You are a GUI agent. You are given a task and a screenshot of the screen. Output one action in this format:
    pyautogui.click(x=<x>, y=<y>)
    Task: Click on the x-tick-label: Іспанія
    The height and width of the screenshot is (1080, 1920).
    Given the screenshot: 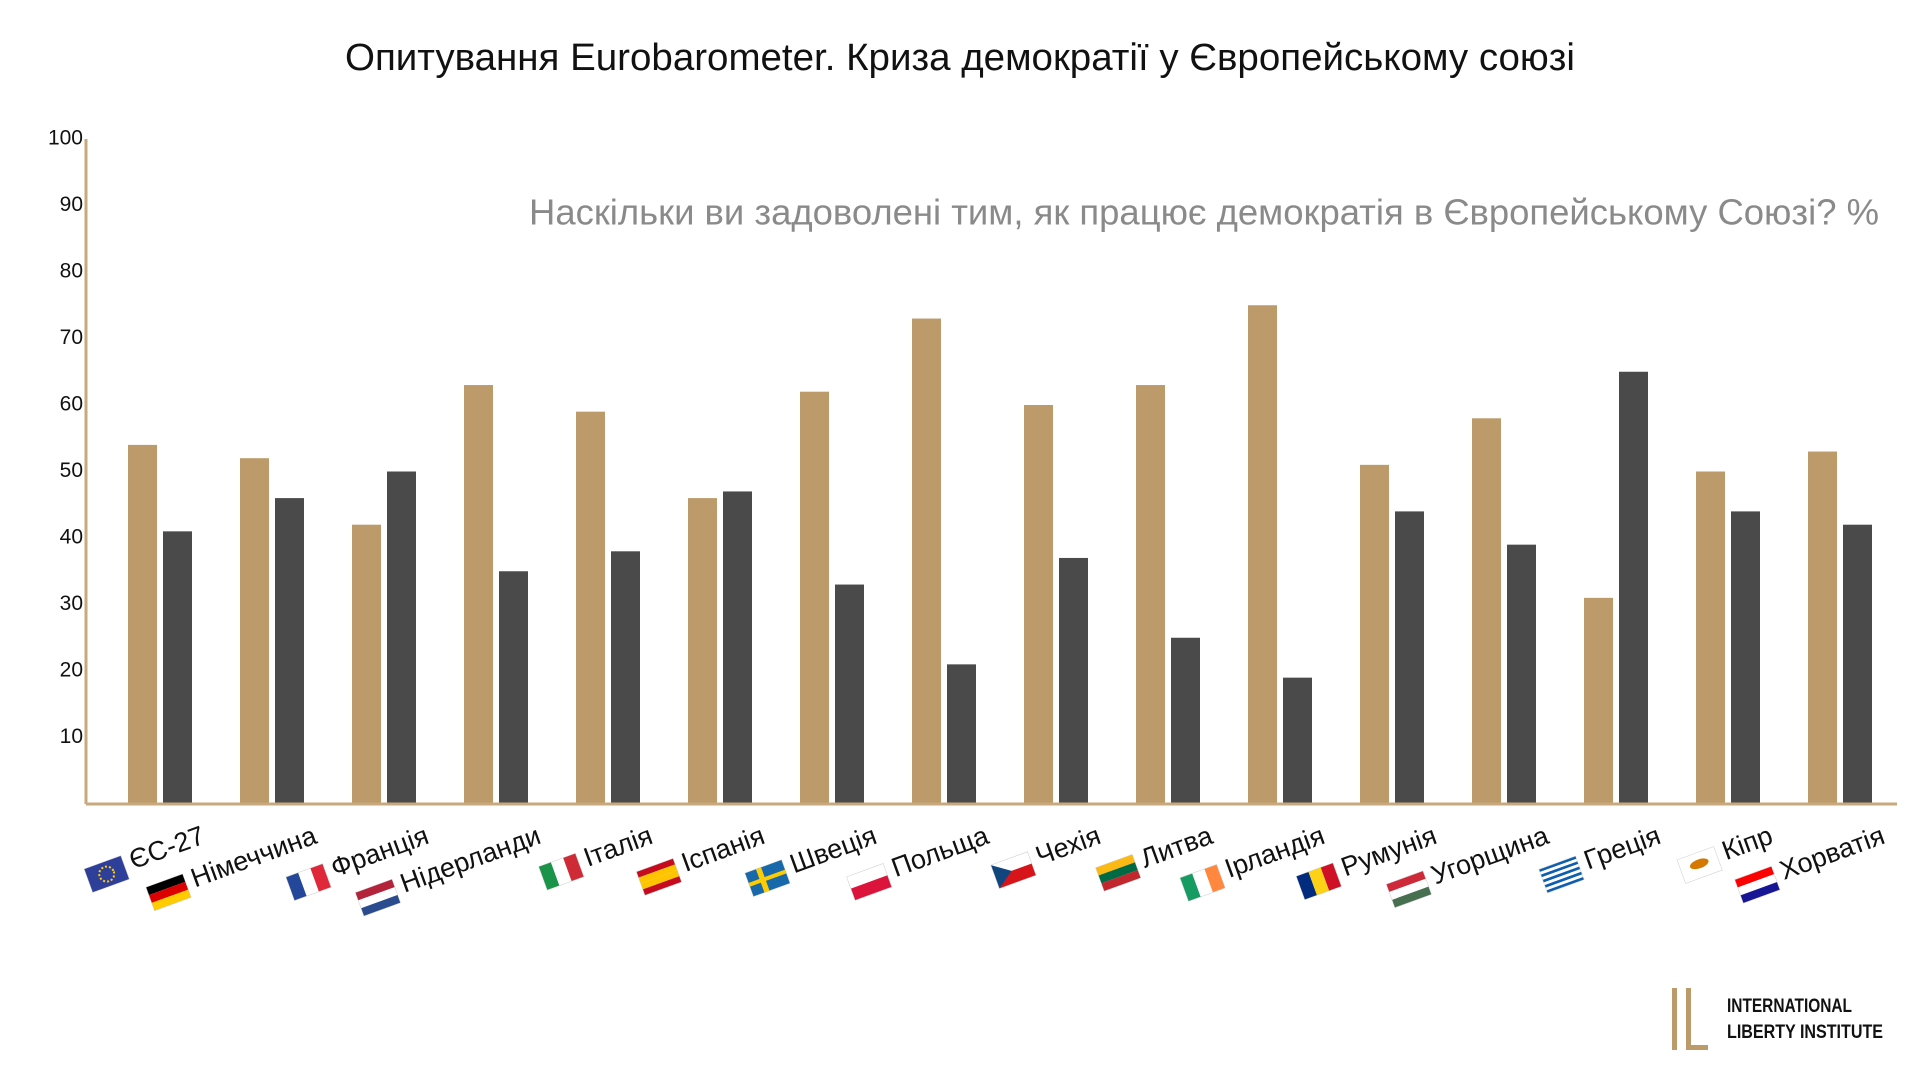 What is the action you would take?
    pyautogui.click(x=722, y=849)
    